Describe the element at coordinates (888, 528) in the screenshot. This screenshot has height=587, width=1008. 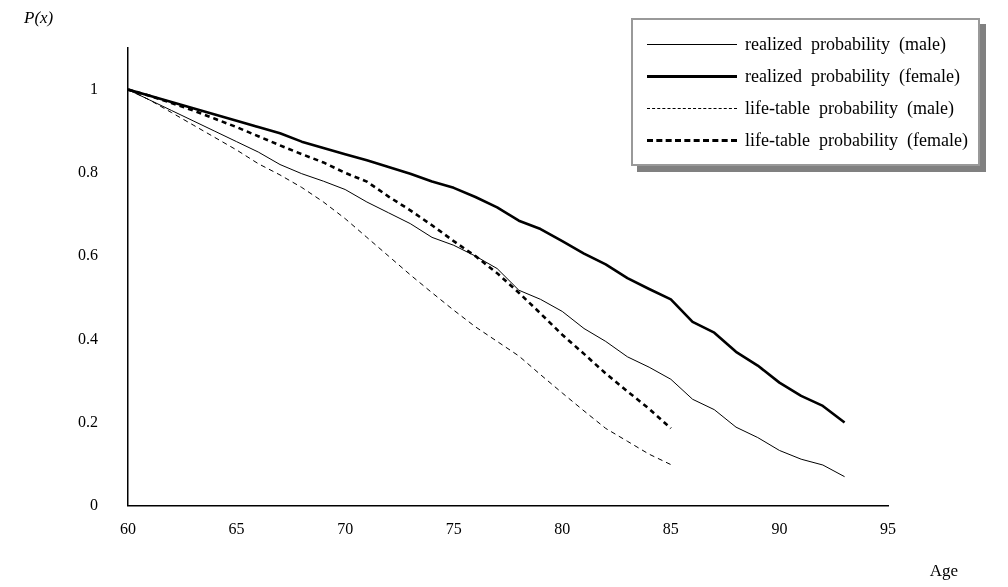
I see `x-tick-label: 95` at that location.